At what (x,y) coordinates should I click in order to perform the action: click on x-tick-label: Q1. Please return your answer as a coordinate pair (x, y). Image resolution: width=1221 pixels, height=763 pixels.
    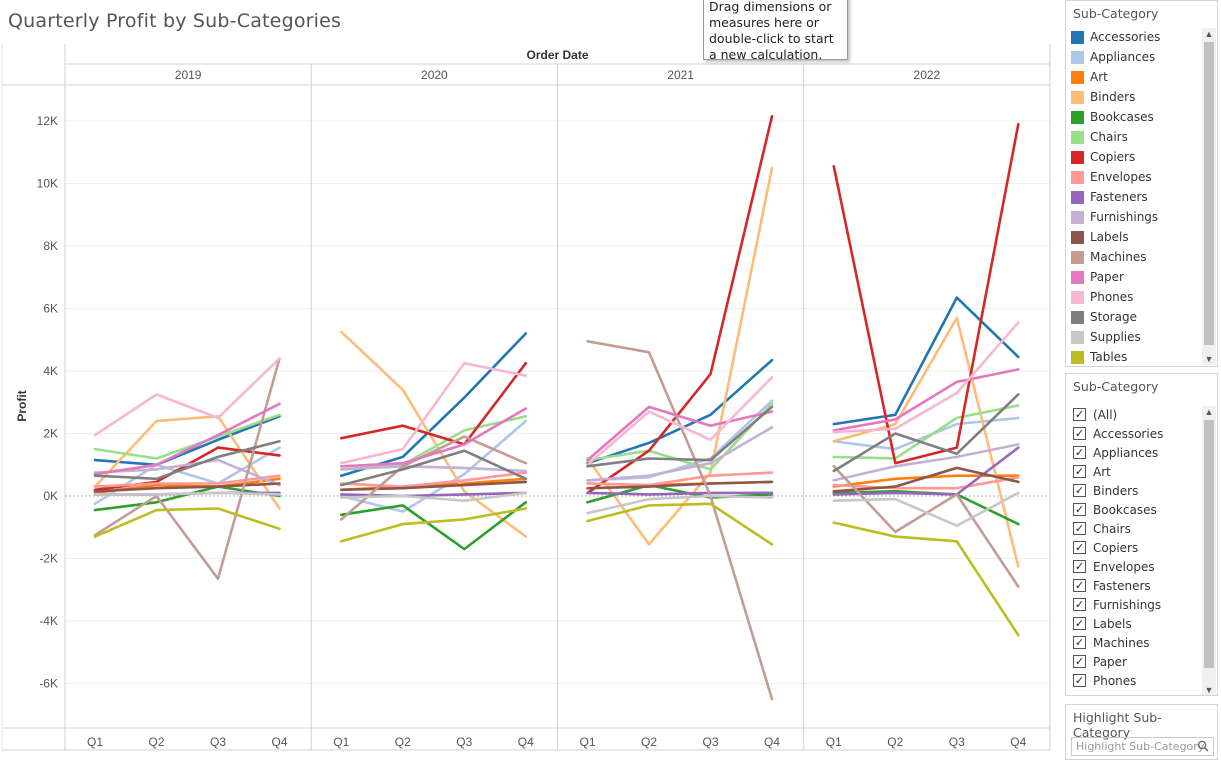
    Looking at the image, I should click on (587, 742).